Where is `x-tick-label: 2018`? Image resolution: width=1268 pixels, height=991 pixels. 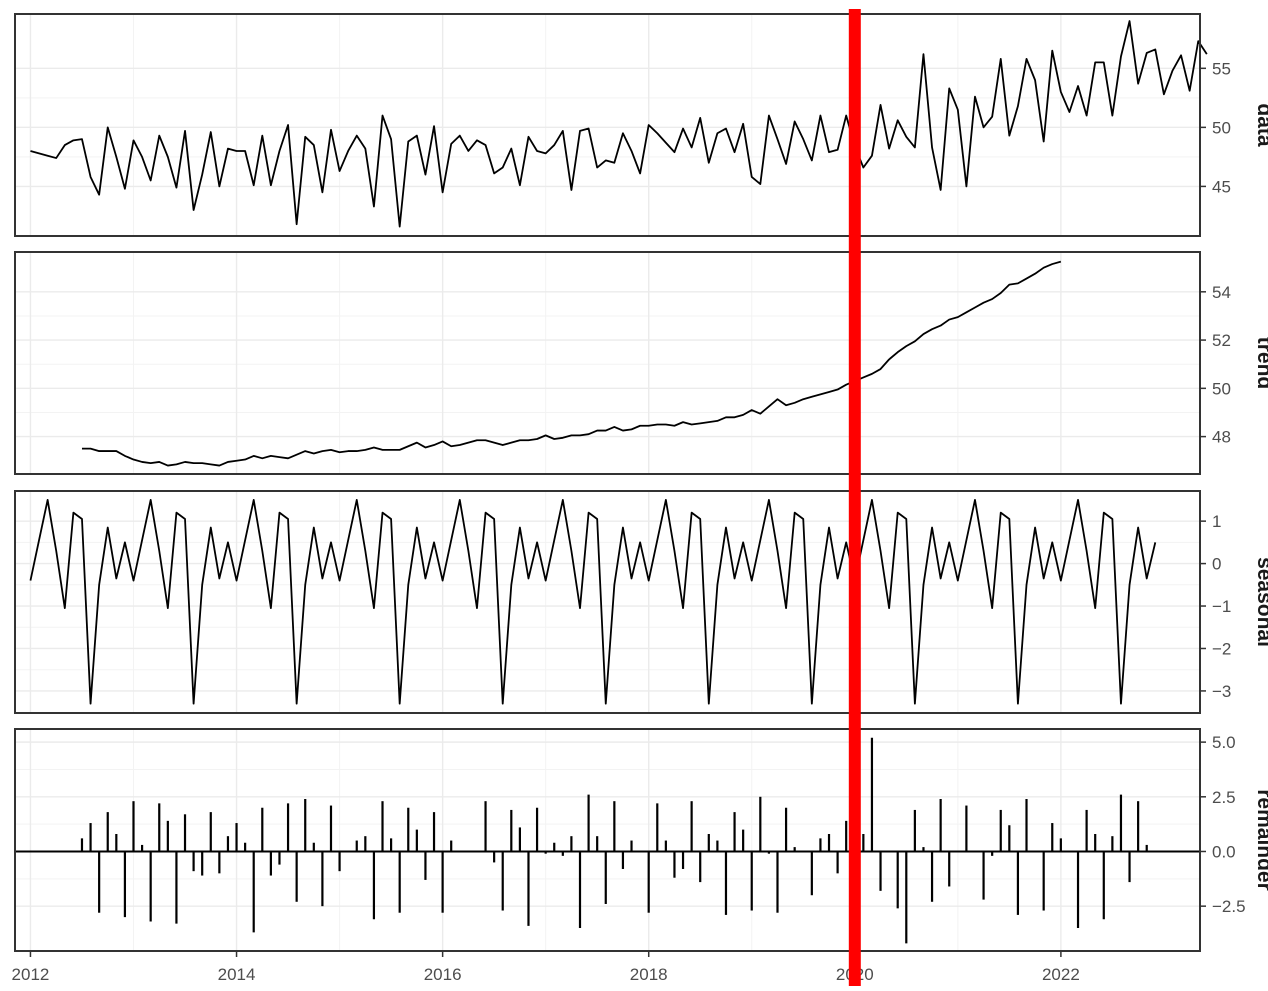 x-tick-label: 2018 is located at coordinates (649, 974).